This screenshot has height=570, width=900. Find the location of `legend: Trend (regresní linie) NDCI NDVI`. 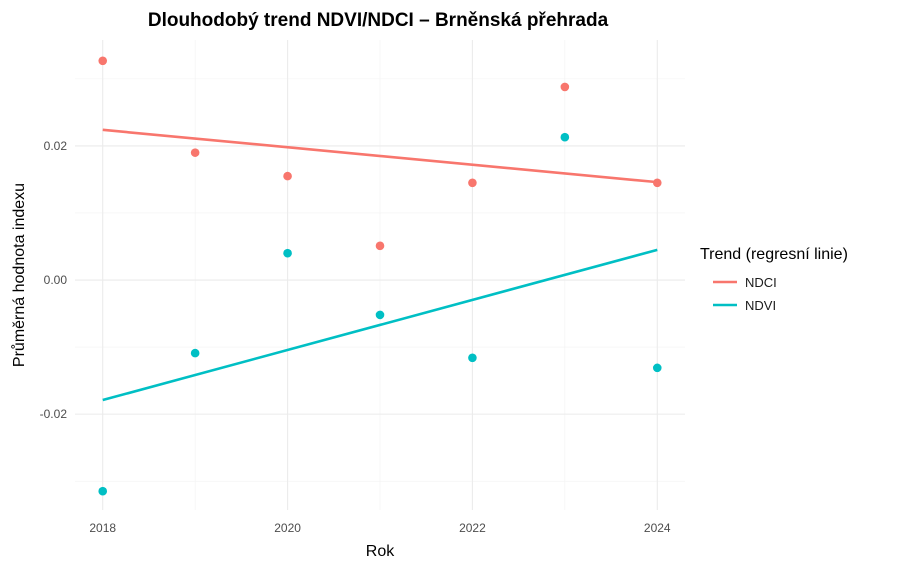

legend: Trend (regresní linie) NDCI NDVI is located at coordinates (774, 279).